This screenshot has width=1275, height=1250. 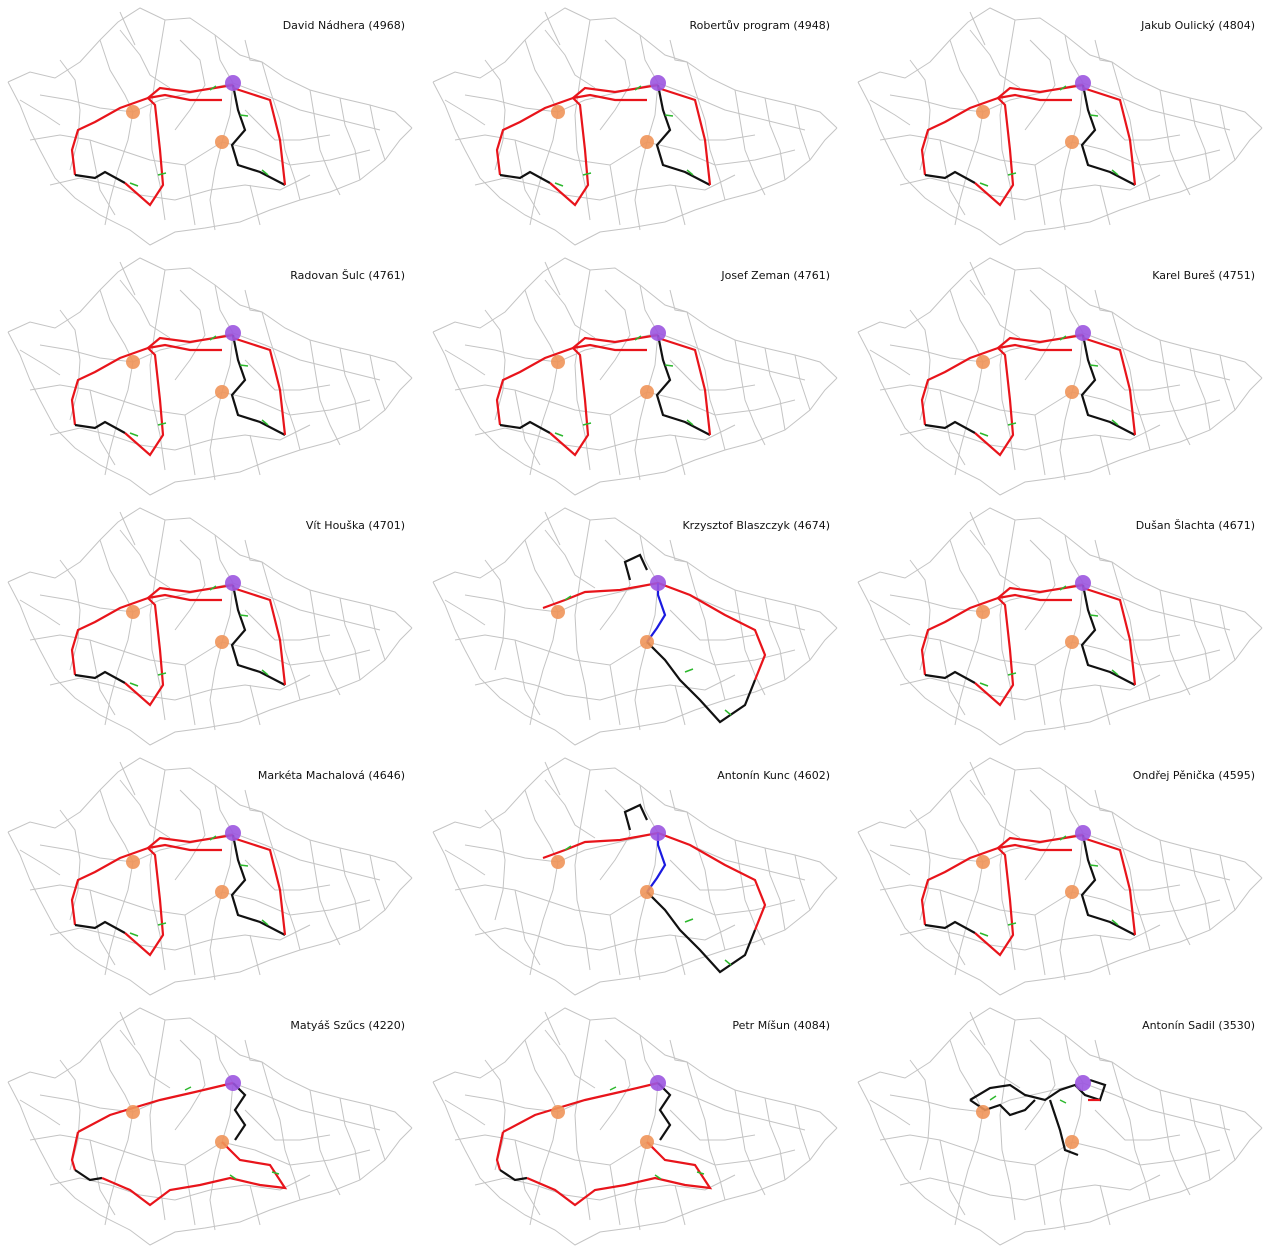 I want to click on map-panel: Krzysztof Blaszczyk (4674), so click(x=635, y=626).